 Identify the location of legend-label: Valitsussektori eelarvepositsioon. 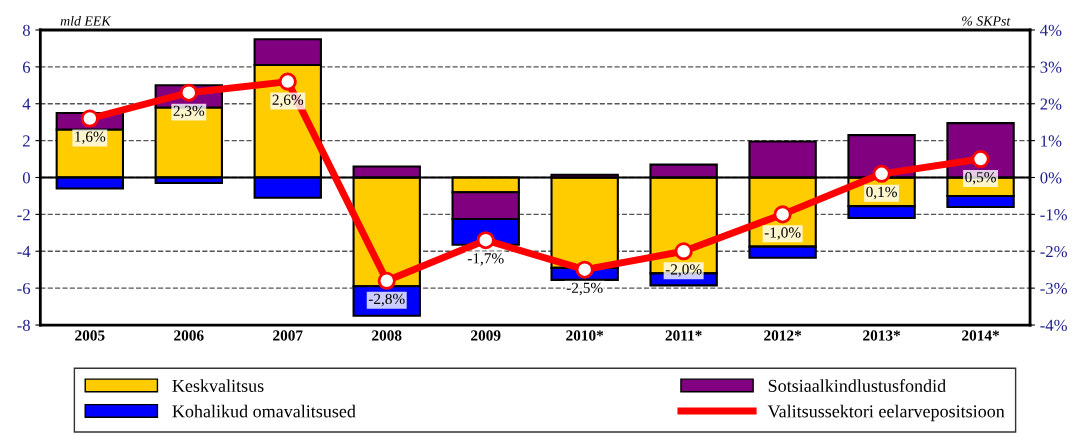
(886, 413).